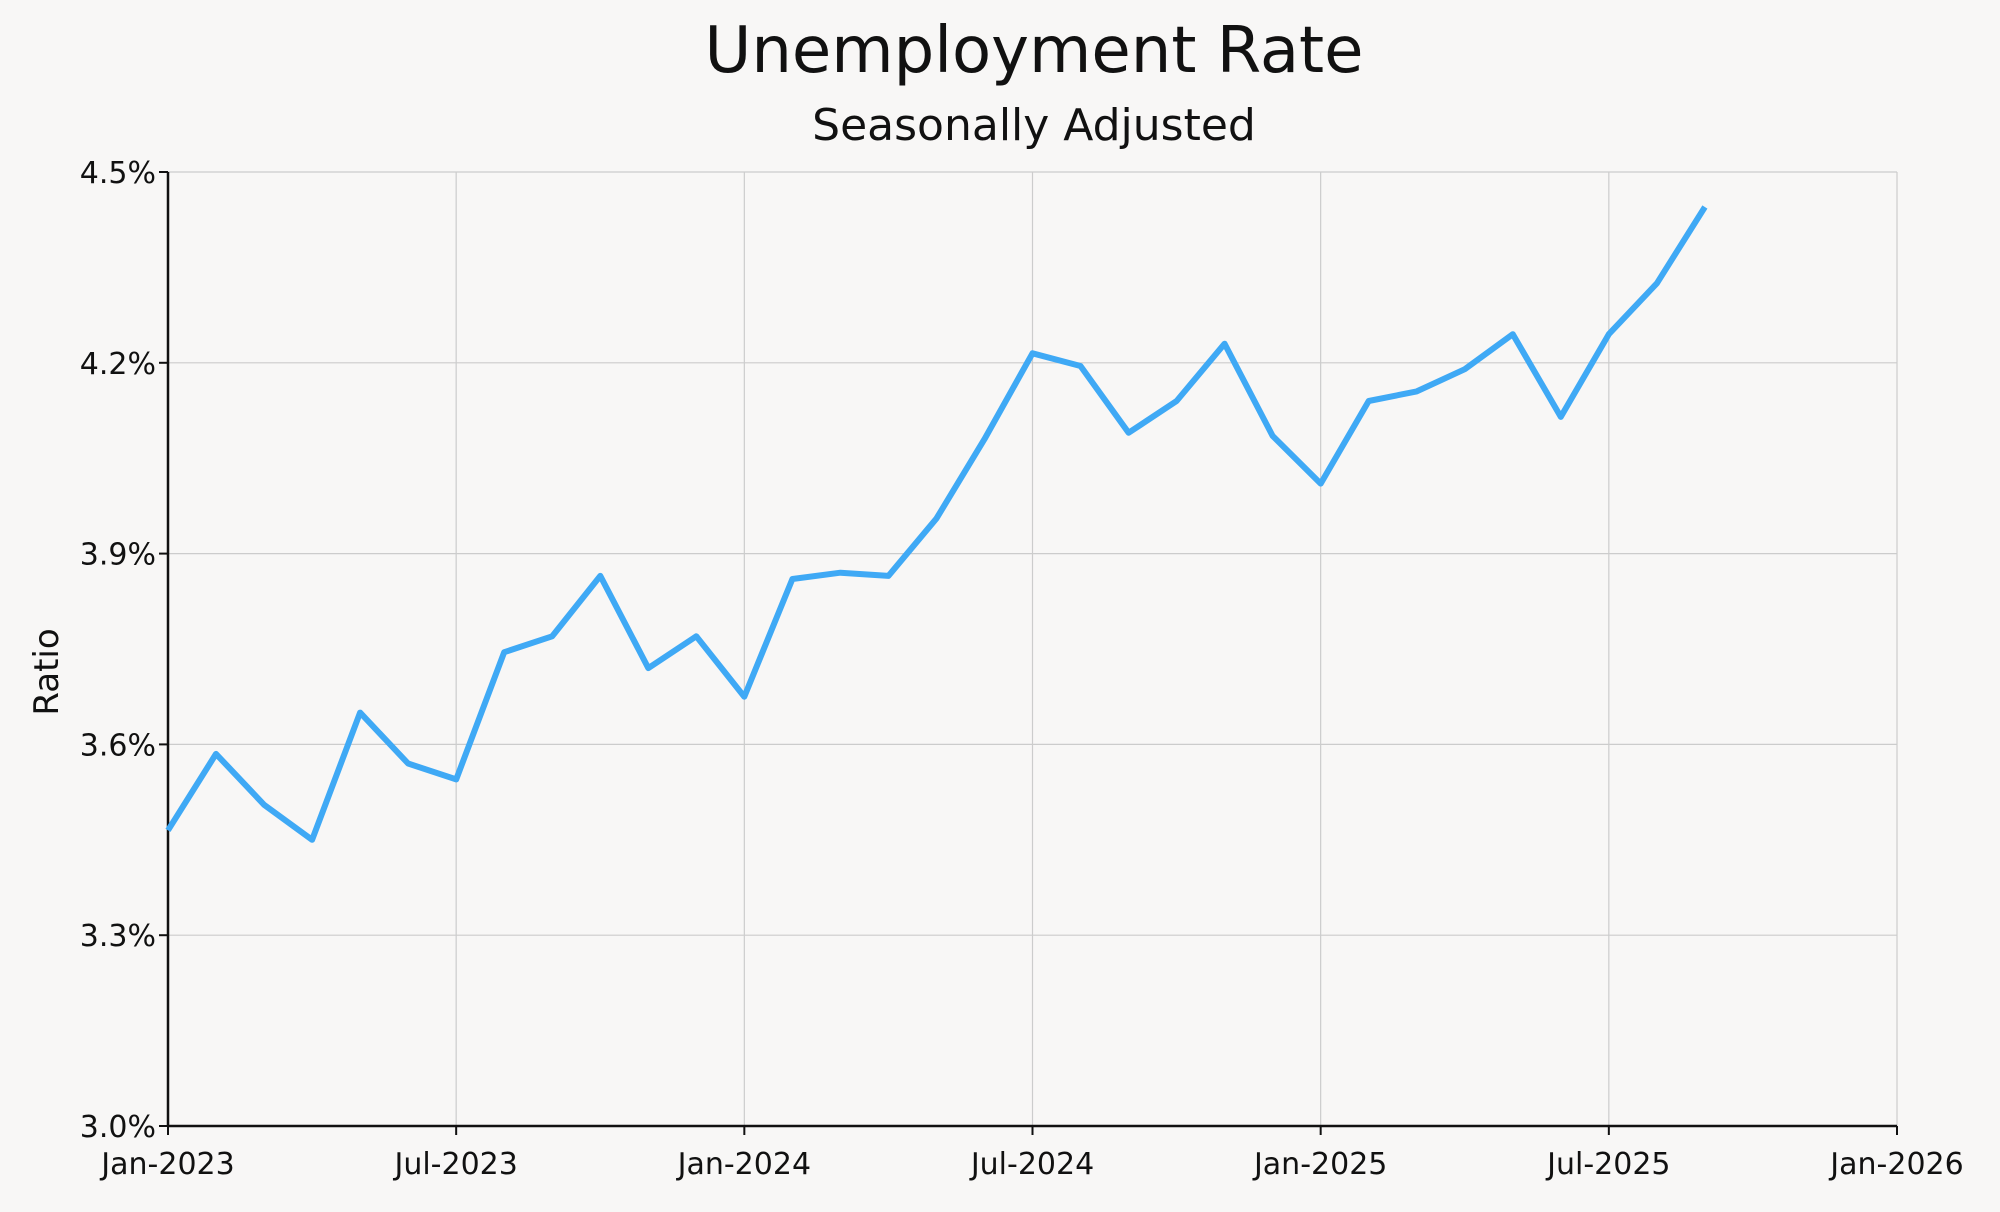  What do you see at coordinates (118, 1127) in the screenshot?
I see `y-tick-label: 3.0%` at bounding box center [118, 1127].